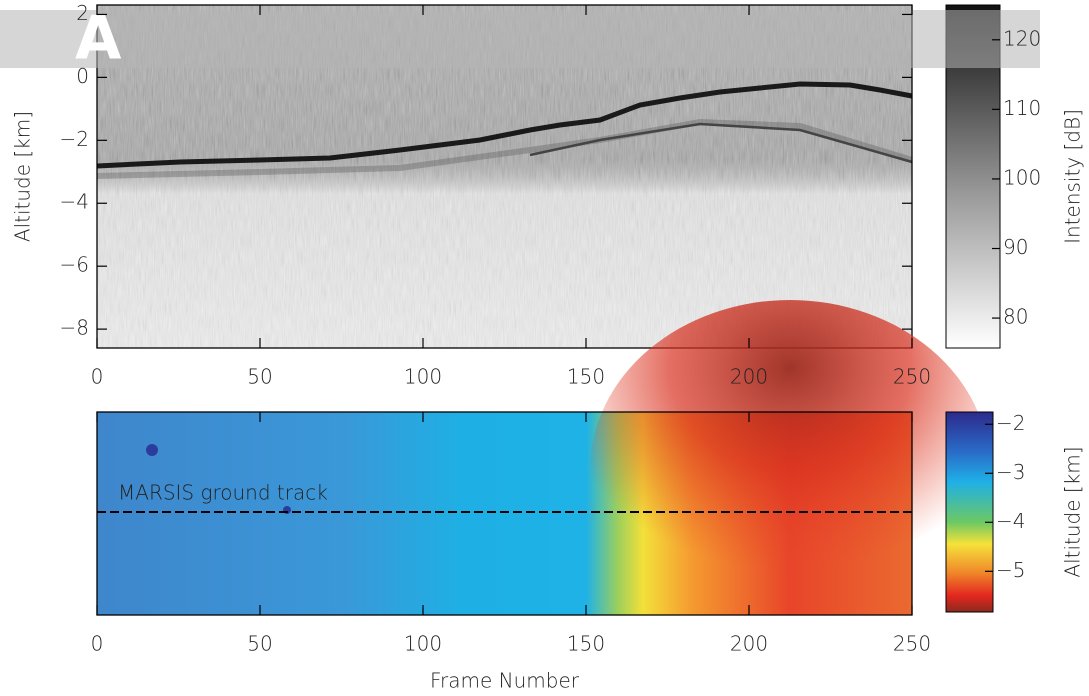 The width and height of the screenshot is (1089, 696). I want to click on colorbar-tick-label: 120, so click(1022, 38).